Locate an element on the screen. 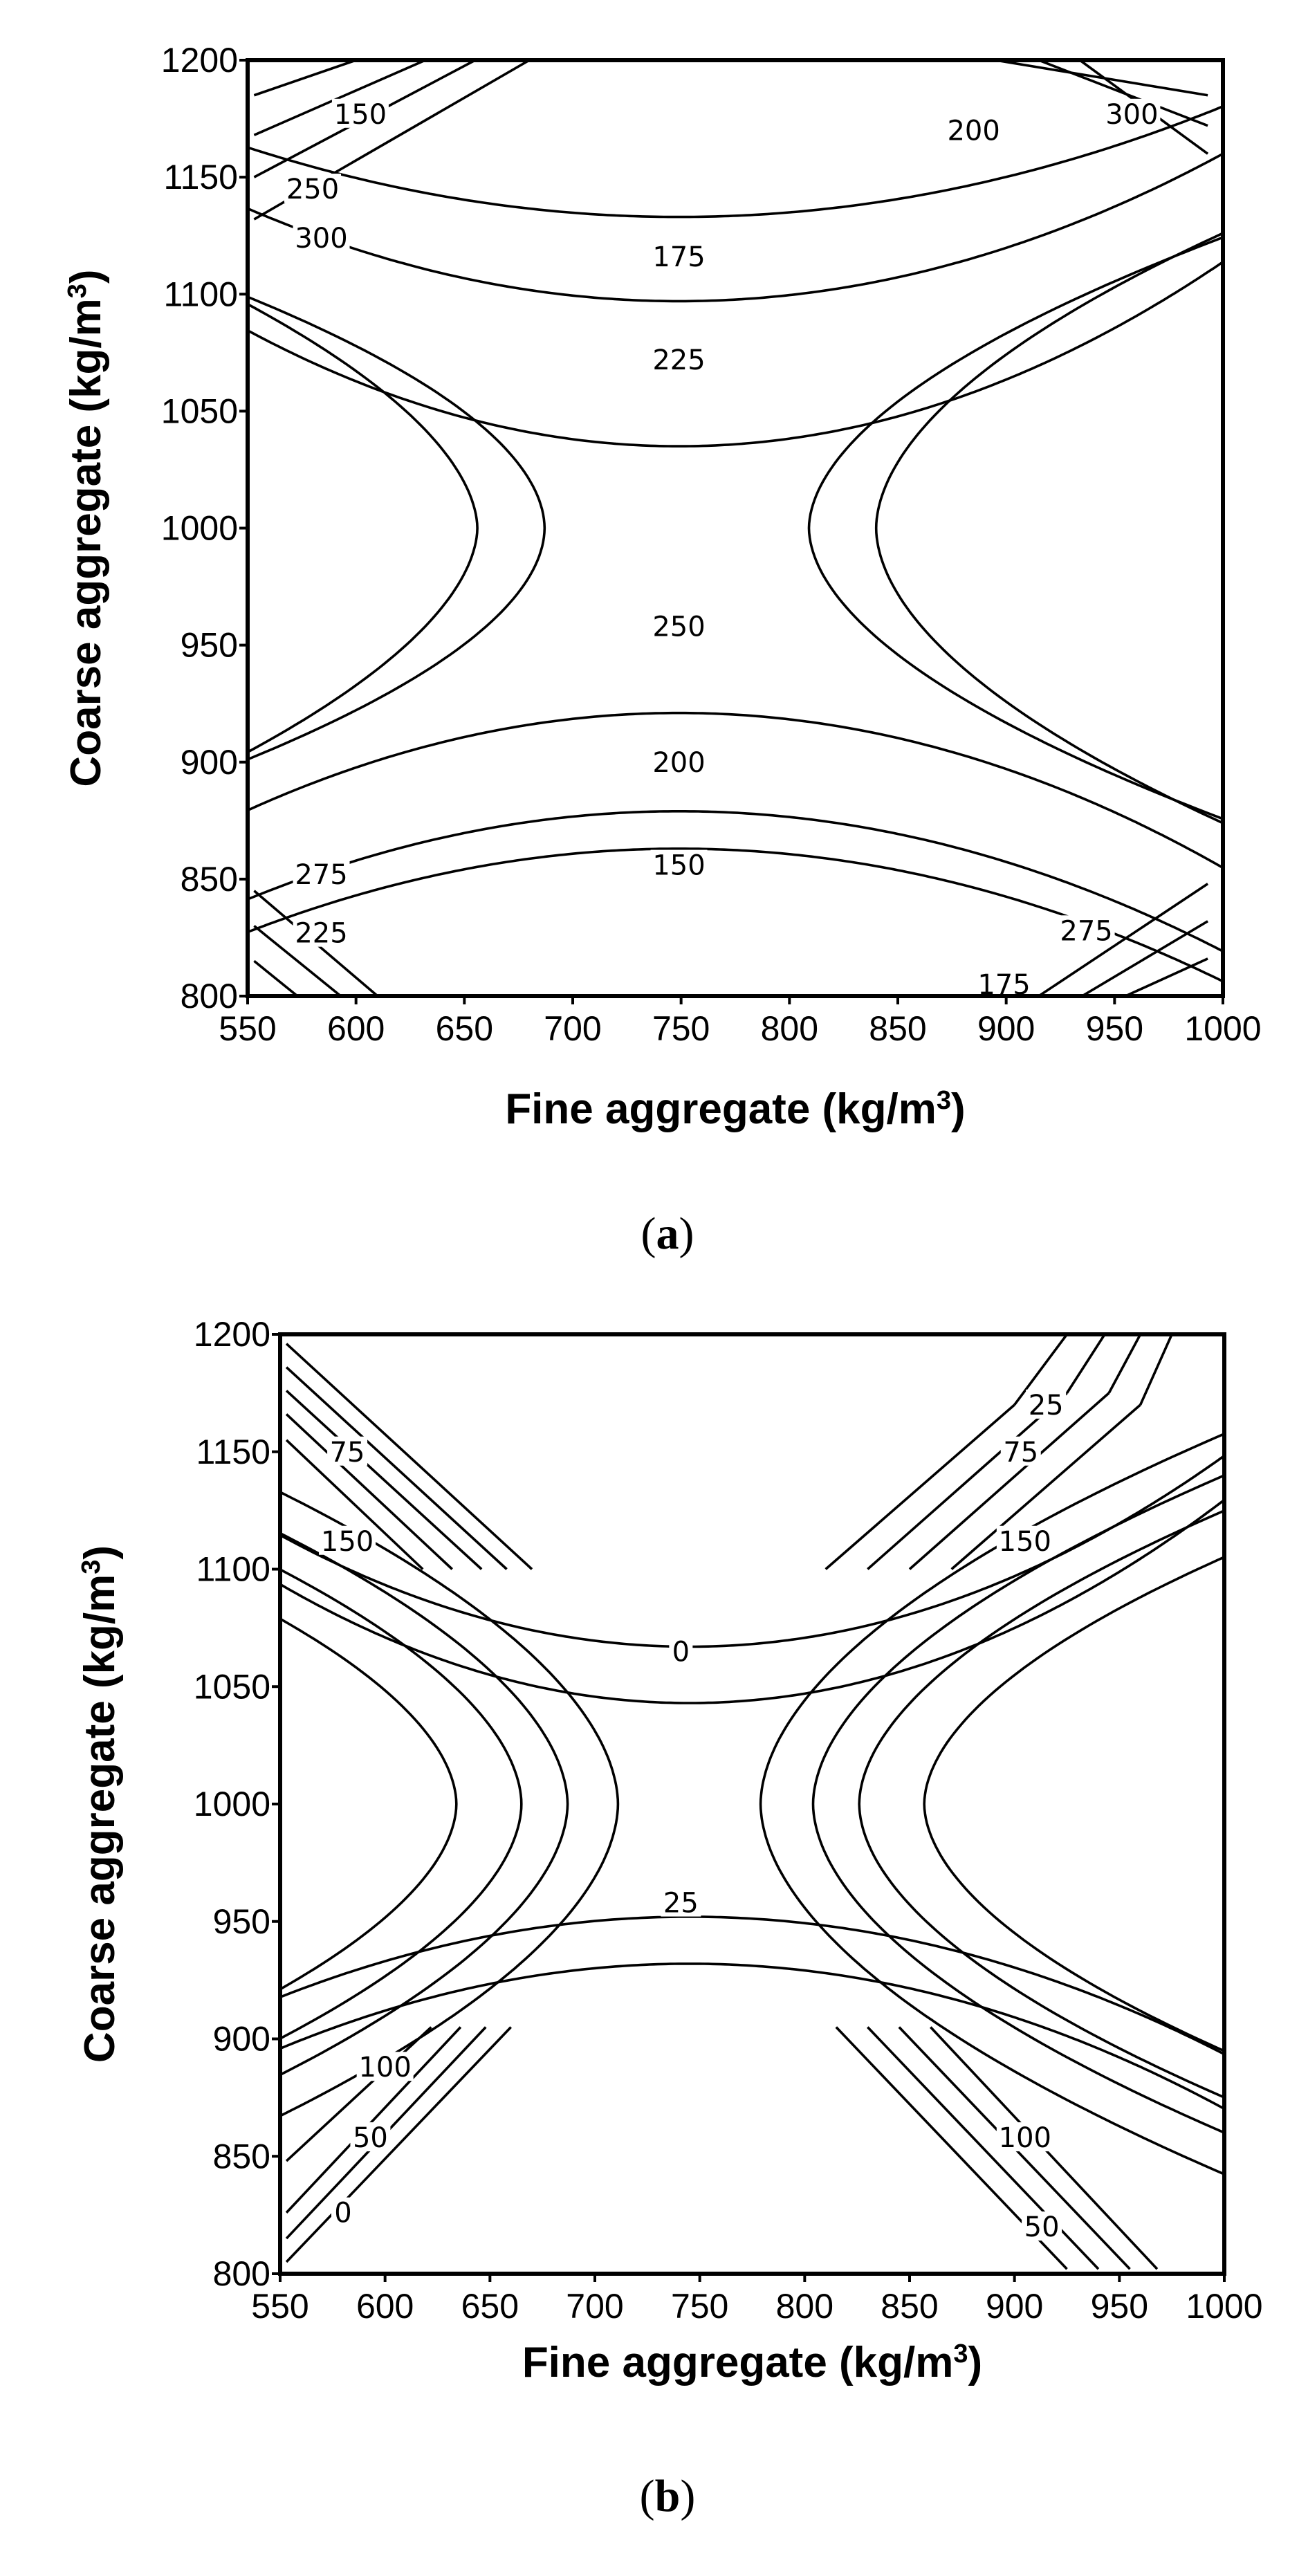 The height and width of the screenshot is (2576, 1308). panel-b-y-tick-label-5: 1050 is located at coordinates (232, 1686).